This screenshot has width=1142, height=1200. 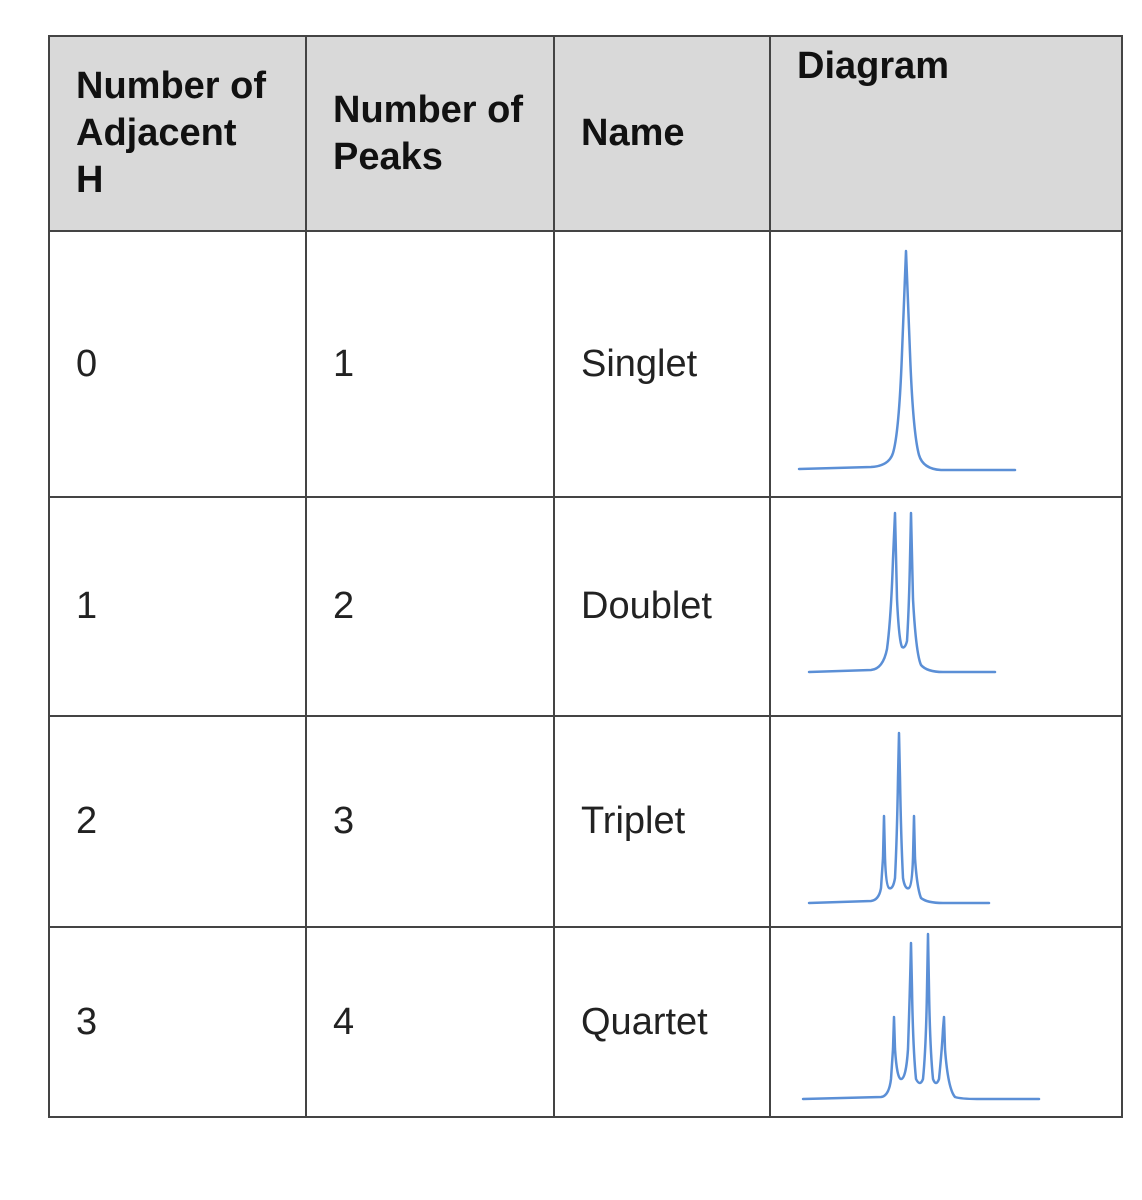 What do you see at coordinates (177, 821) in the screenshot?
I see `cell-adjacent-h: 2` at bounding box center [177, 821].